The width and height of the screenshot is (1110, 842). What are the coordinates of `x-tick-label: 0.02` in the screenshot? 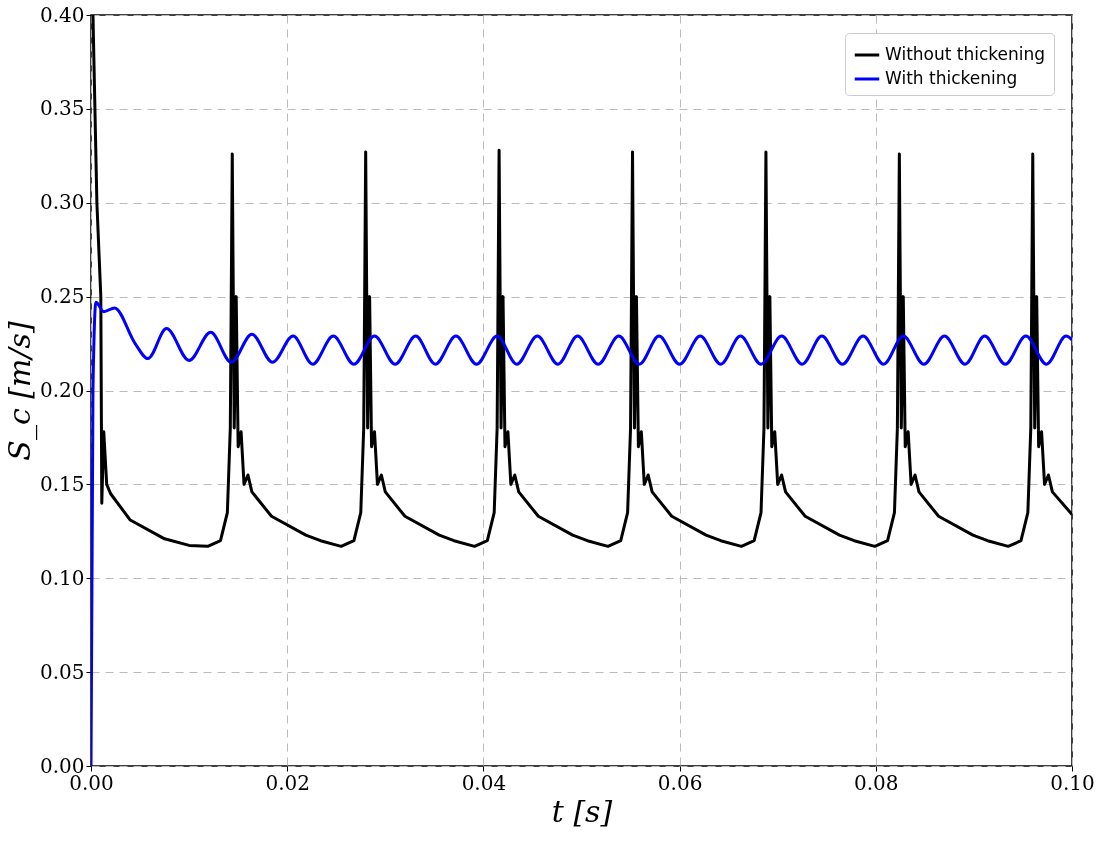 It's located at (287, 782).